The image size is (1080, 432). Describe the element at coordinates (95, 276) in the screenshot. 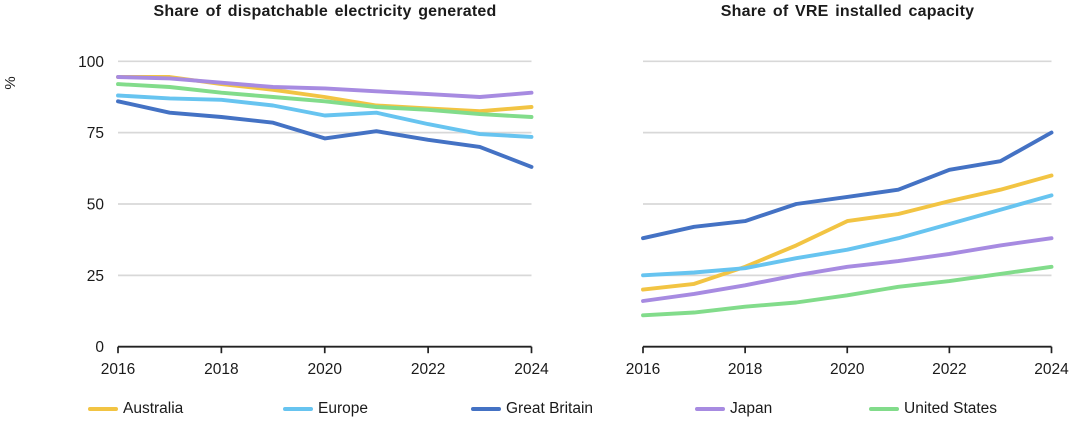

I see `y-tick-label: 25` at that location.